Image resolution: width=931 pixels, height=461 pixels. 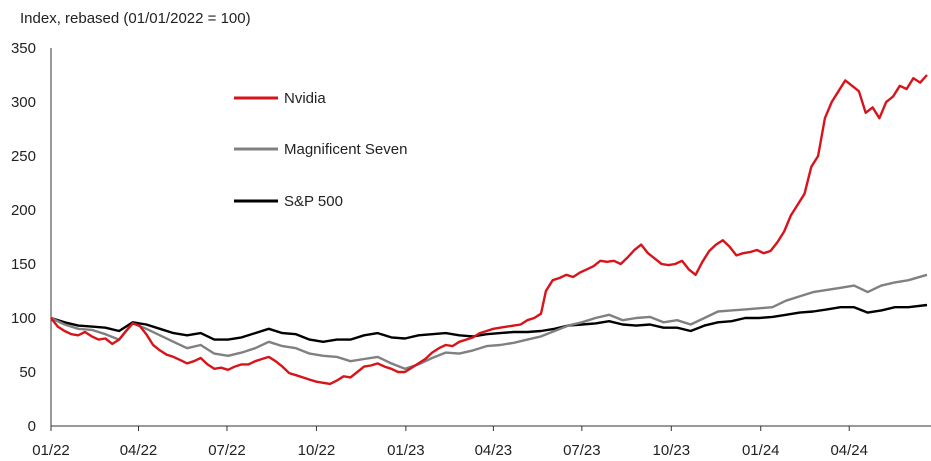 What do you see at coordinates (135, 18) in the screenshot?
I see `y-axis-title: Index, rebased (01/01/2022 = 100)` at bounding box center [135, 18].